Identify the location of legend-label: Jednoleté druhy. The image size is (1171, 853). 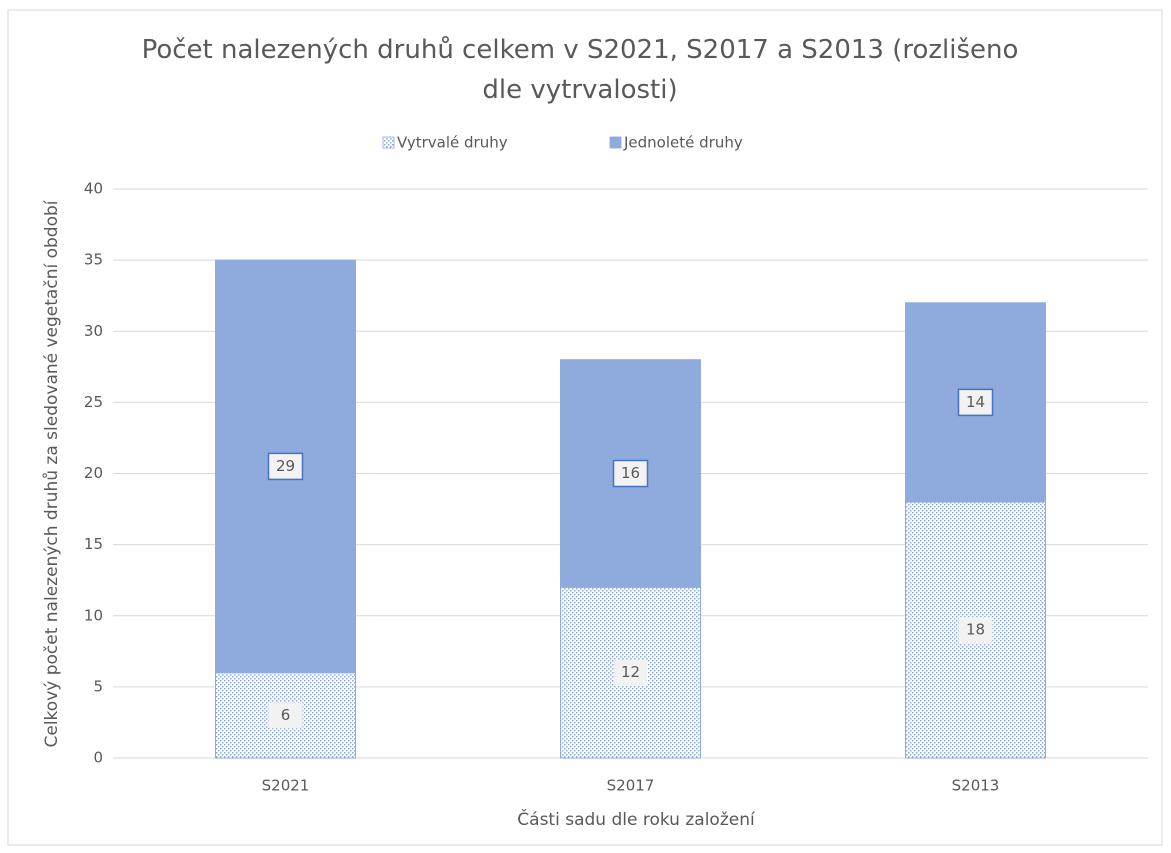
(683, 143).